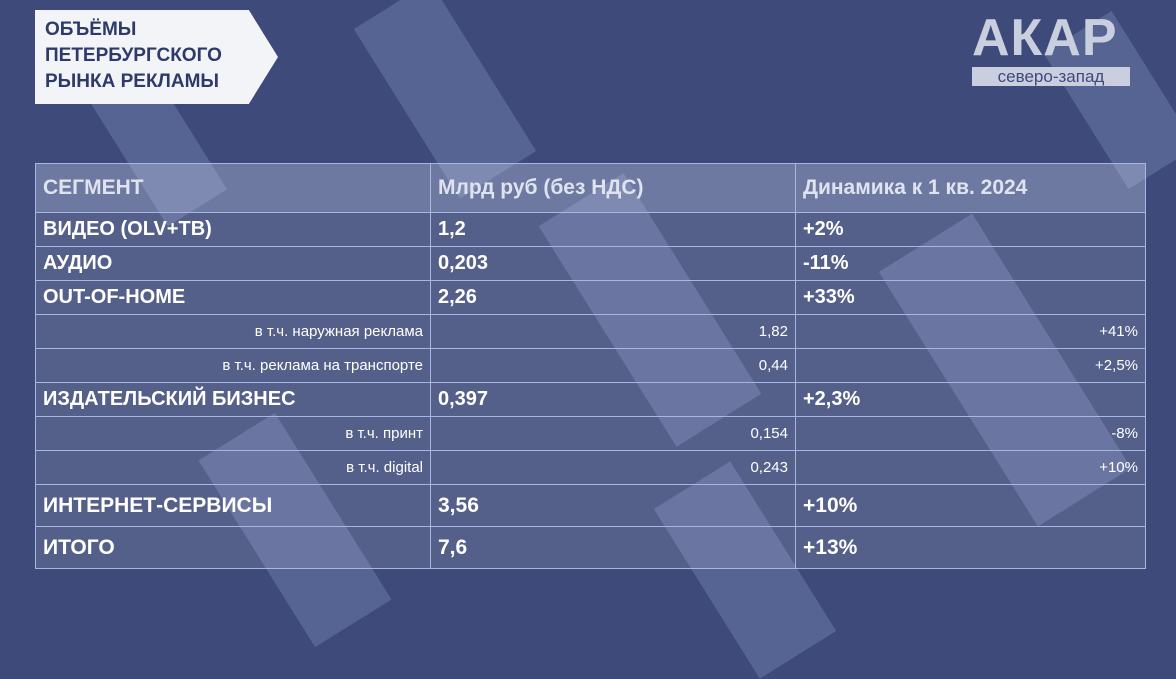  Describe the element at coordinates (970, 229) in the screenshot. I see `table-cell: +2%` at that location.